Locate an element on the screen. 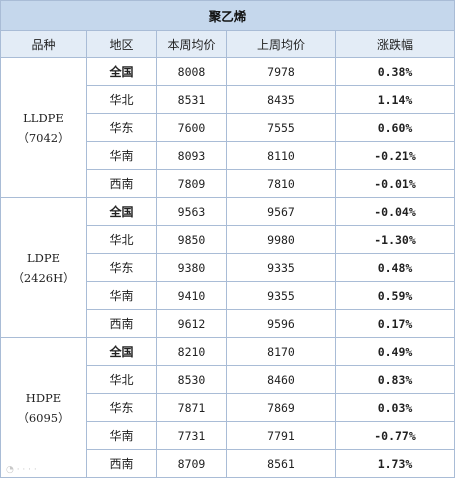  table-header-row: 品种 地区 本周均价 上周均价 涨跌幅 is located at coordinates (227, 44).